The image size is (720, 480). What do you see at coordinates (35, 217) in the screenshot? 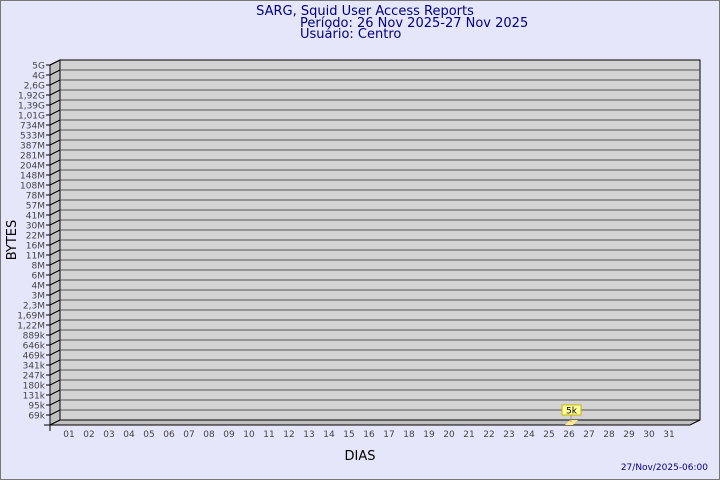
I see `y-tick-label: 41M` at bounding box center [35, 217].